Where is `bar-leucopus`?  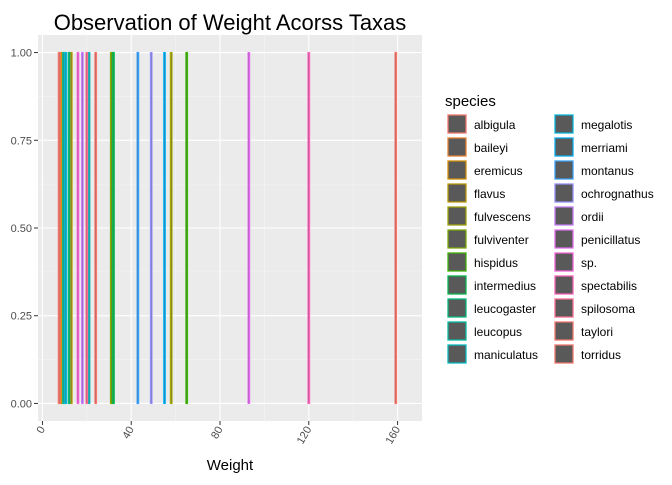
bar-leucopus is located at coordinates (63, 228).